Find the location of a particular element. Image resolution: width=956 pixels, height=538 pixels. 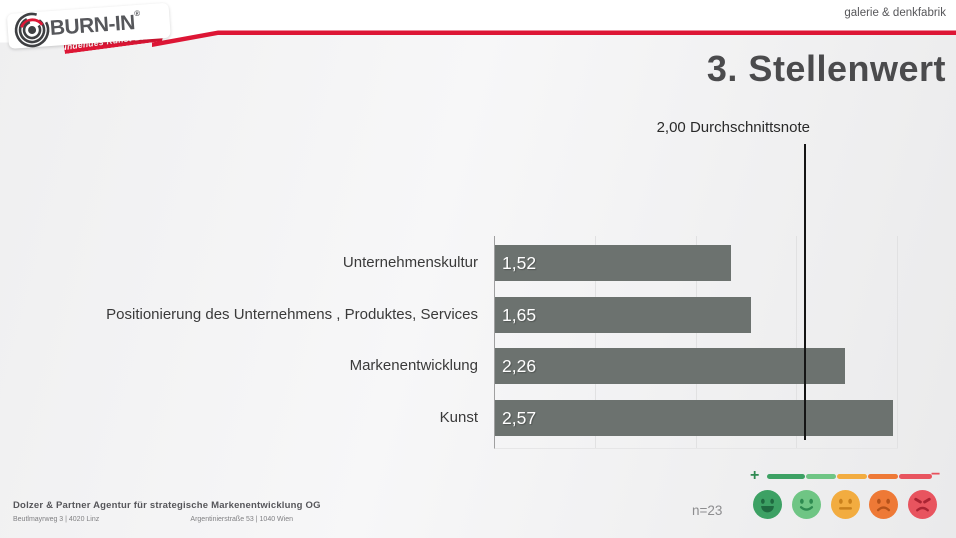

sample-size-label: n=23 is located at coordinates (707, 510).